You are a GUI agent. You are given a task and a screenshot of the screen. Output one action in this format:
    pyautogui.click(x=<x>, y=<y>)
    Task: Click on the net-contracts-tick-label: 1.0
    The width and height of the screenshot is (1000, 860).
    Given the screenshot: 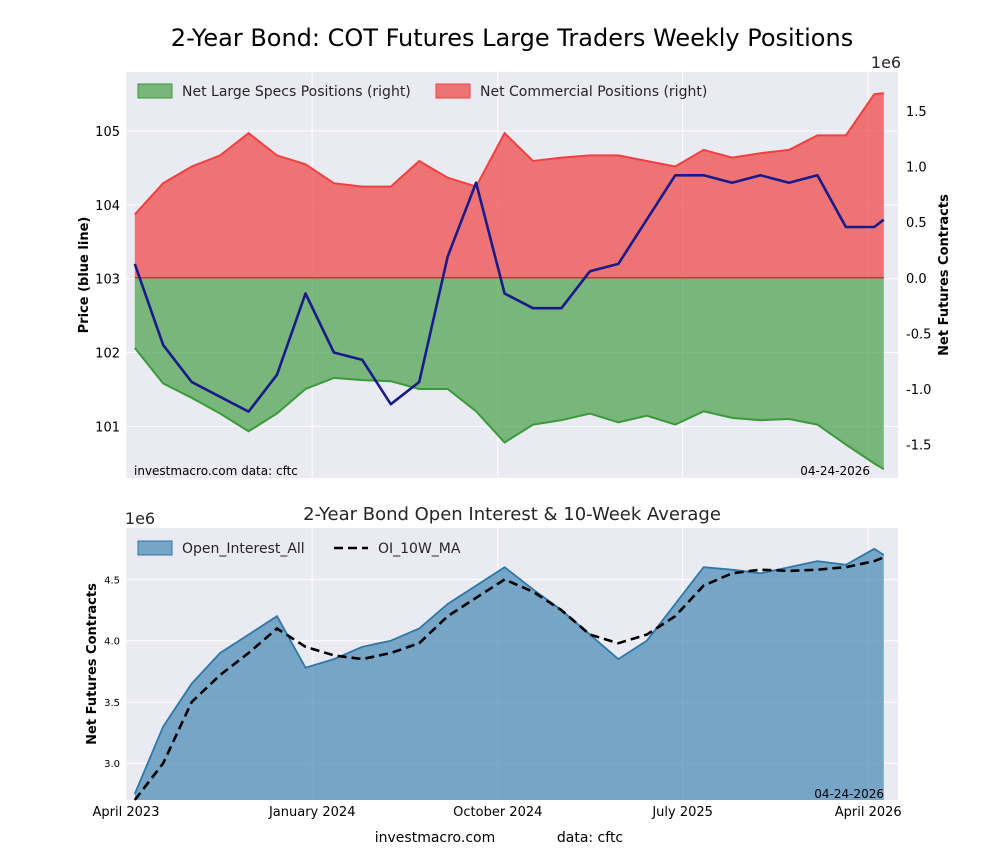 What is the action you would take?
    pyautogui.click(x=916, y=168)
    